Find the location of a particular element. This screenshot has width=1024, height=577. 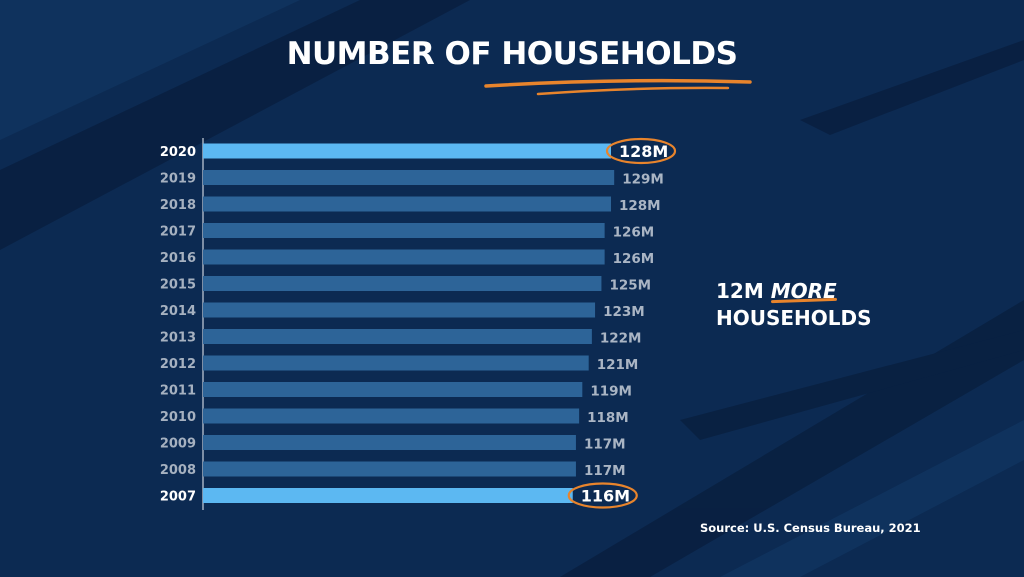

callout-emphasis: MORE is located at coordinates (803, 291).